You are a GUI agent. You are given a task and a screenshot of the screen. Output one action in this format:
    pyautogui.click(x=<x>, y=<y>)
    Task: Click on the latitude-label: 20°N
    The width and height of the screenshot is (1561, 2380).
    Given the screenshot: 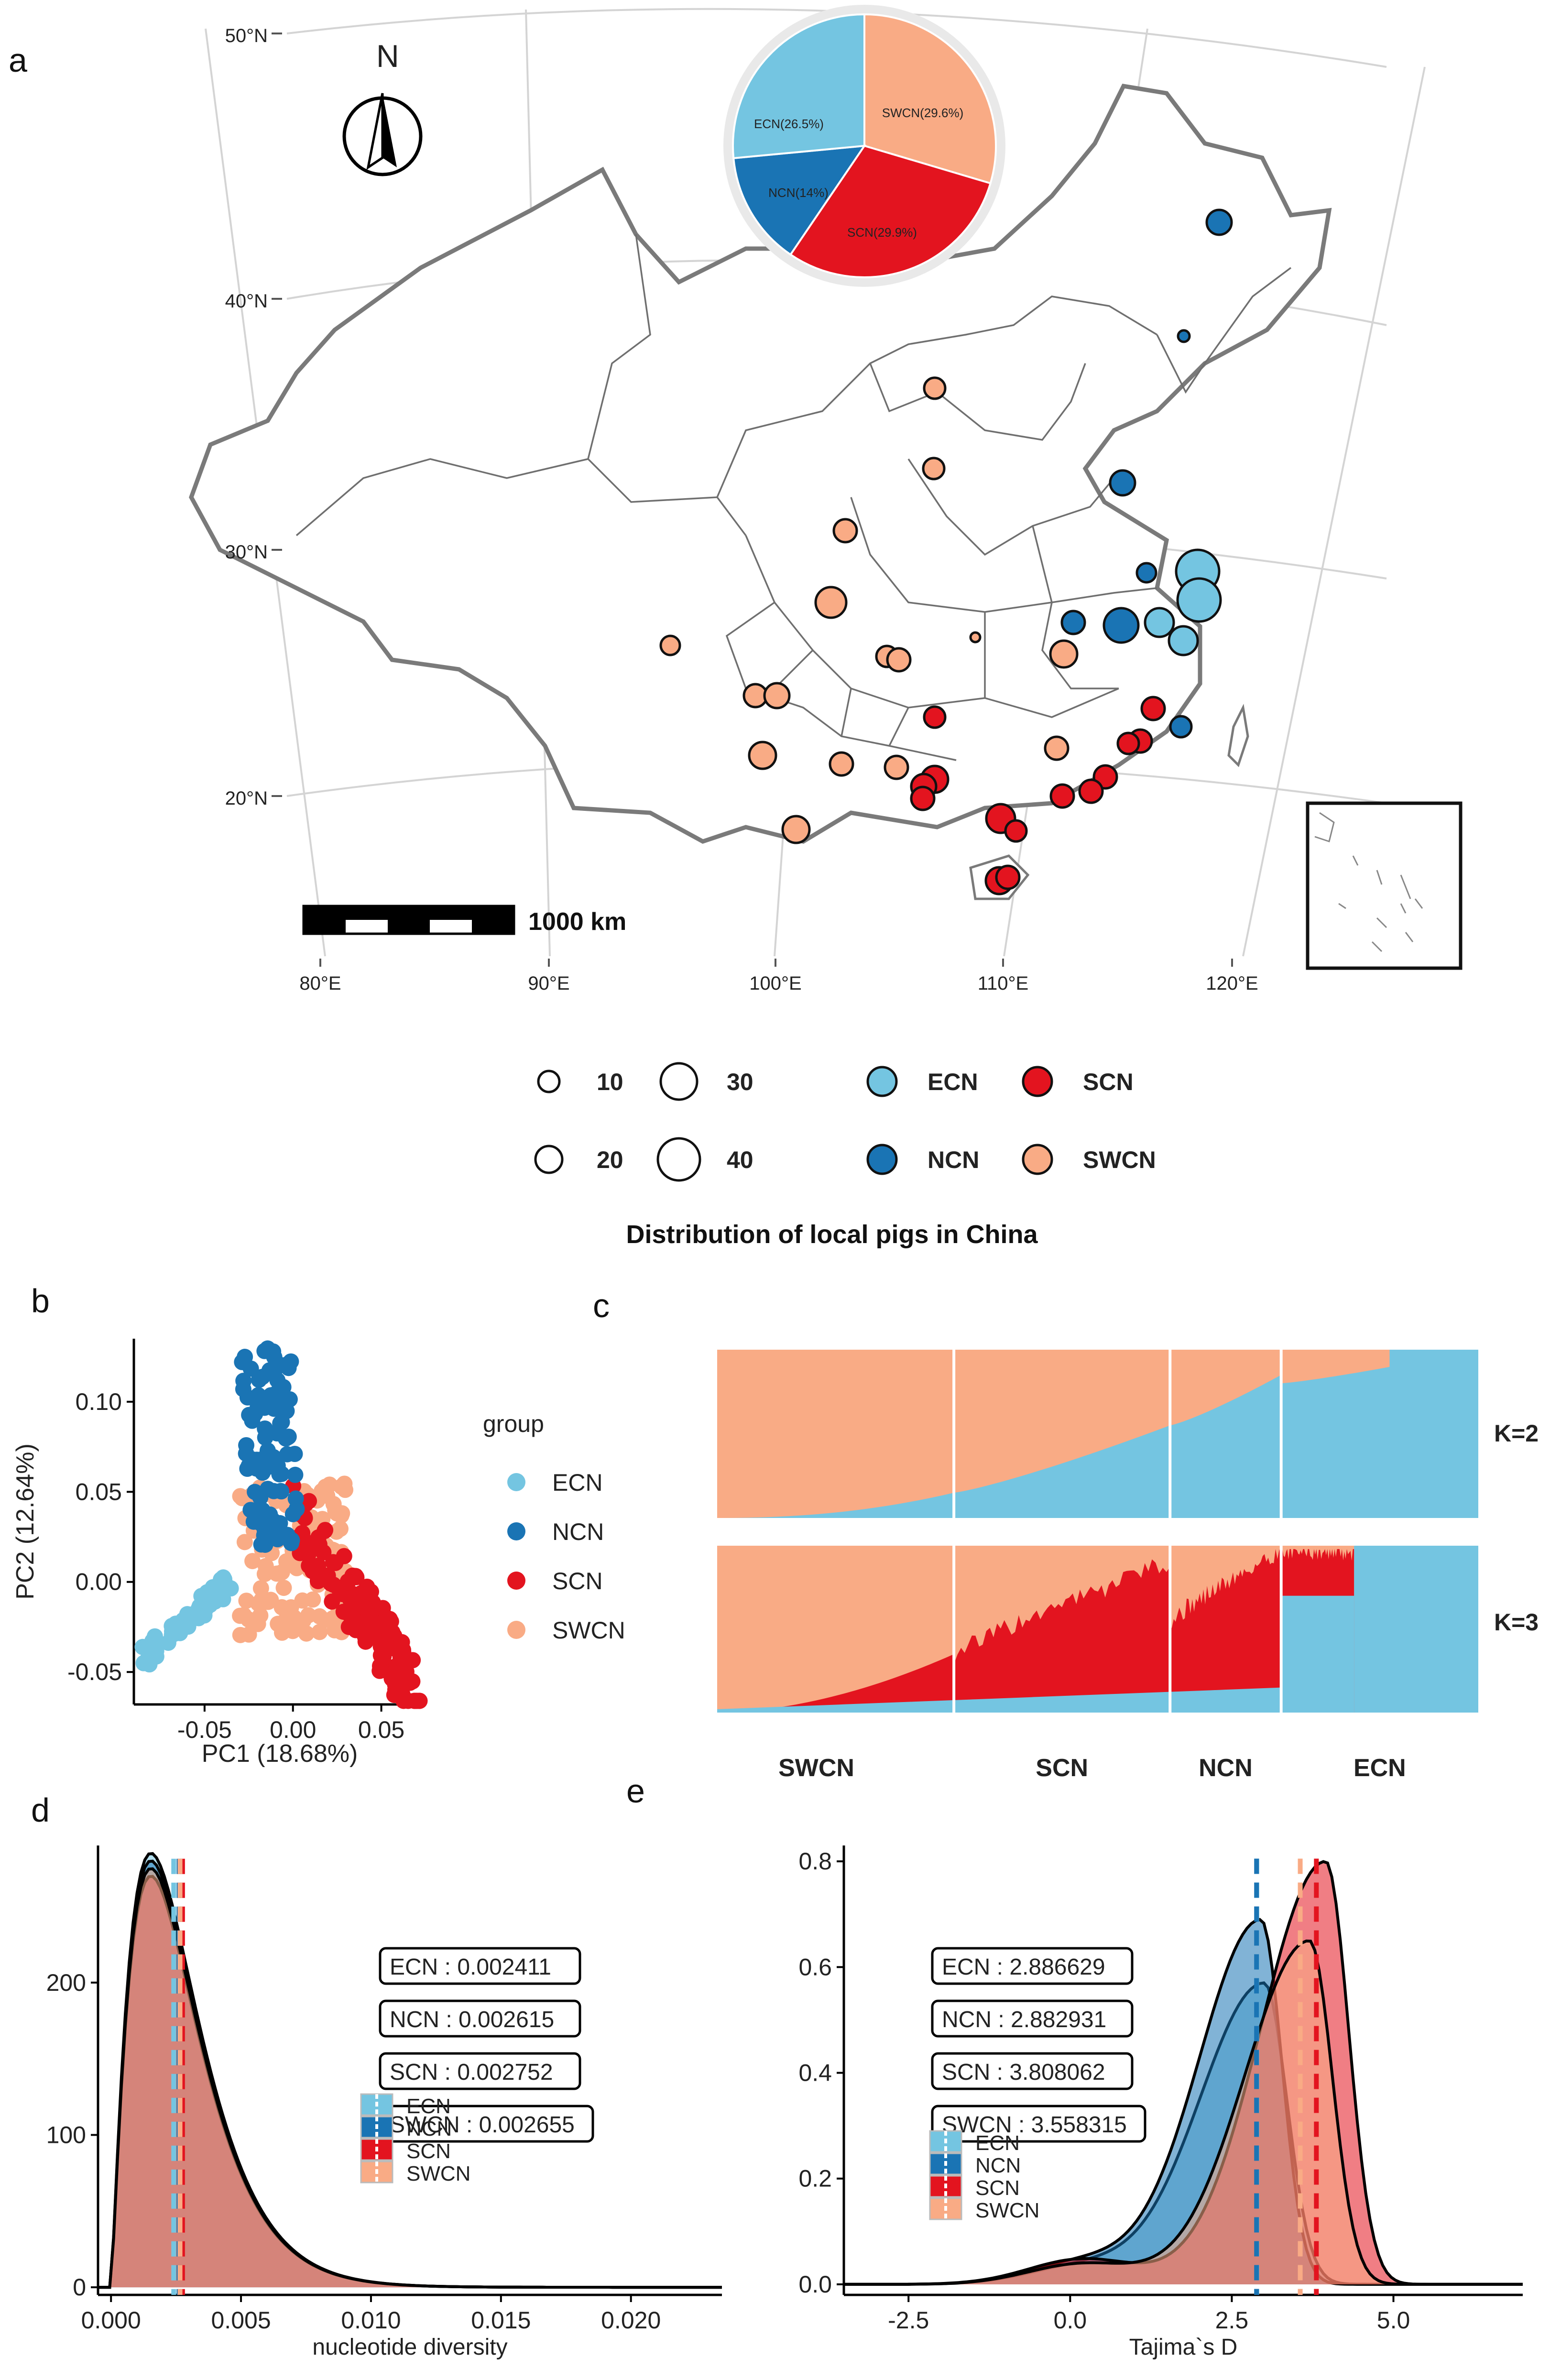 What is the action you would take?
    pyautogui.click(x=246, y=799)
    